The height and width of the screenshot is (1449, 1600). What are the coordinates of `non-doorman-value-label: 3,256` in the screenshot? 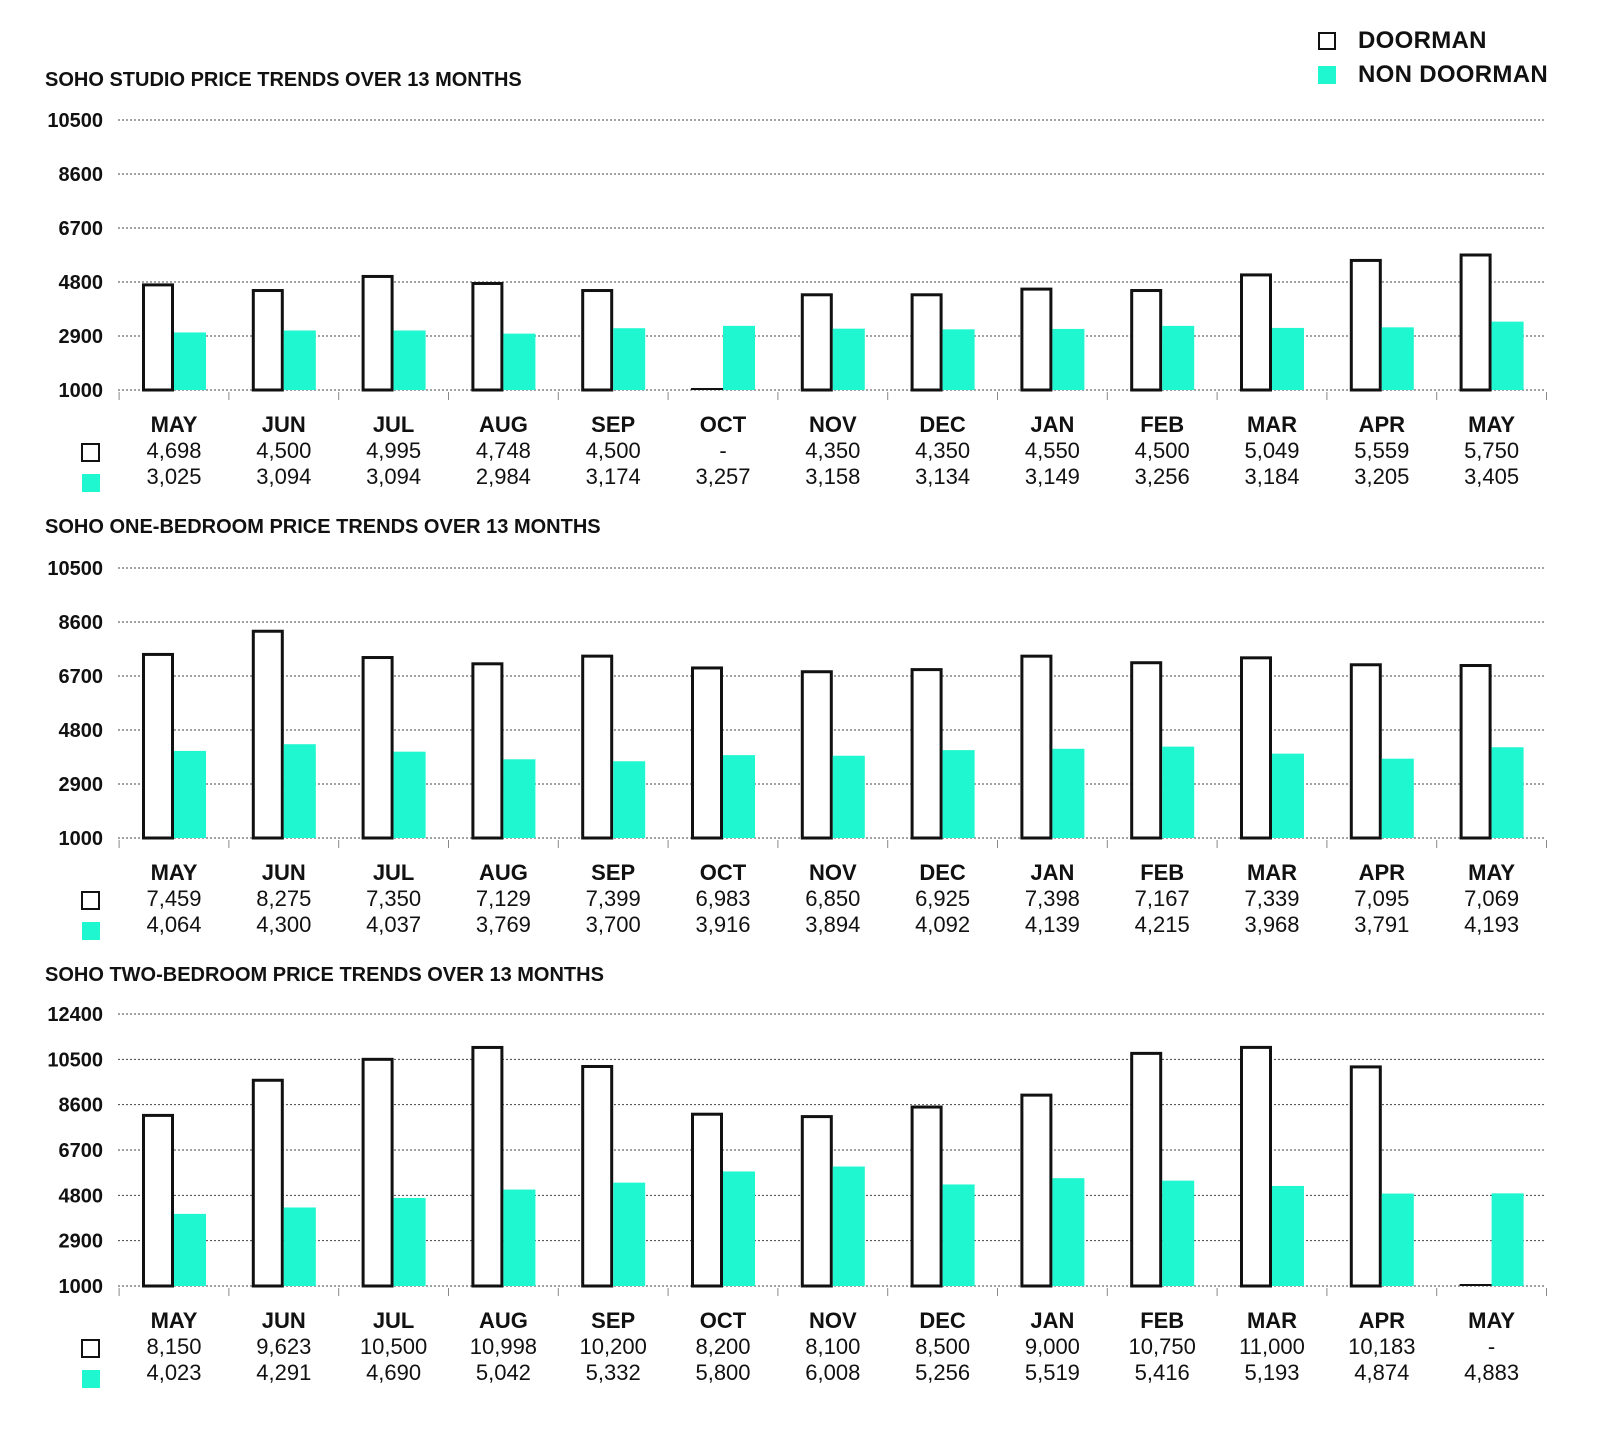 It's located at (1162, 476).